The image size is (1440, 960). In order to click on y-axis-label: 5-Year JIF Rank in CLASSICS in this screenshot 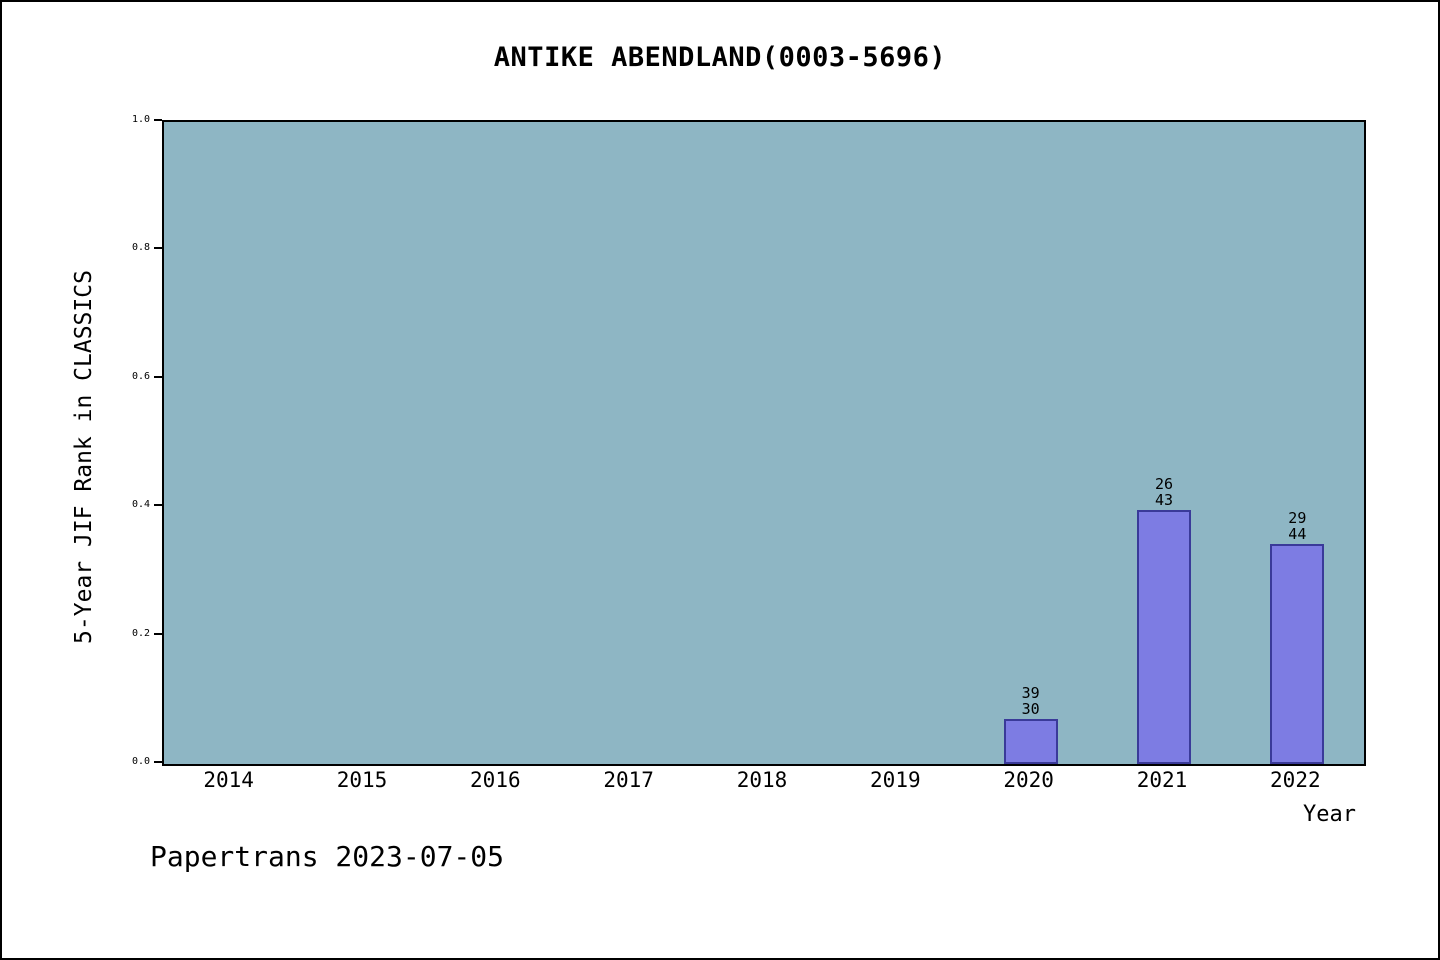, I will do `click(84, 457)`.